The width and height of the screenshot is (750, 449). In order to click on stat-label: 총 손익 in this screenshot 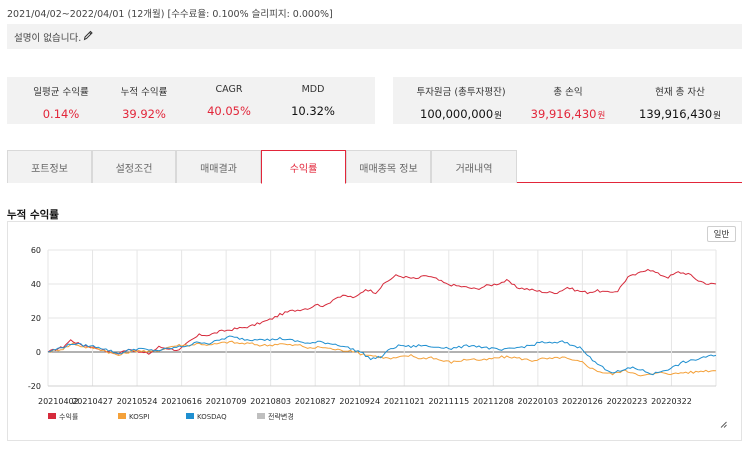, I will do `click(568, 92)`.